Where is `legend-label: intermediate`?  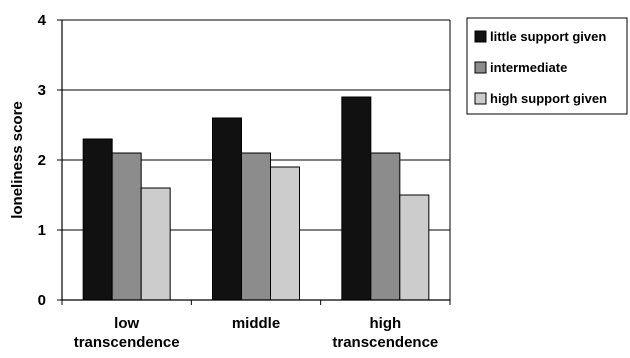 legend-label: intermediate is located at coordinates (528, 67).